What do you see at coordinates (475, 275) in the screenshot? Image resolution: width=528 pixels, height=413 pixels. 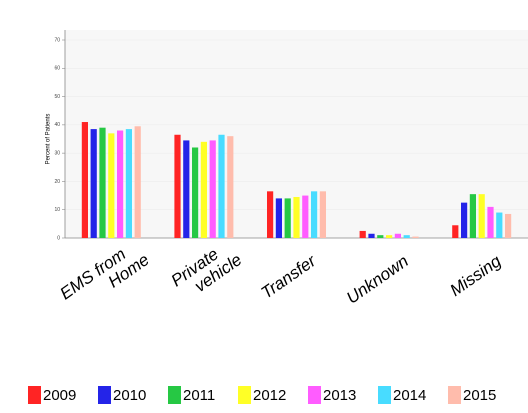 I see `x-tick-label: Missing` at bounding box center [475, 275].